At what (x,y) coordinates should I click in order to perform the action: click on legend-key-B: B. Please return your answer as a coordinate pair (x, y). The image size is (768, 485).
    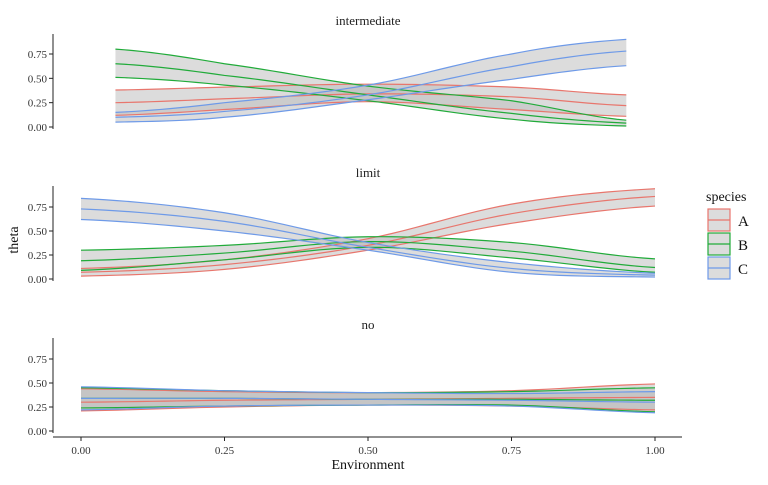
    Looking at the image, I should click on (727, 244).